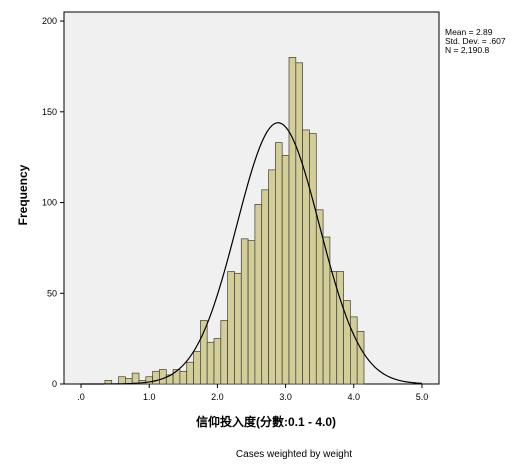 The height and width of the screenshot is (476, 530). Describe the element at coordinates (23, 194) in the screenshot. I see `y-axis-label: Frequency` at that location.